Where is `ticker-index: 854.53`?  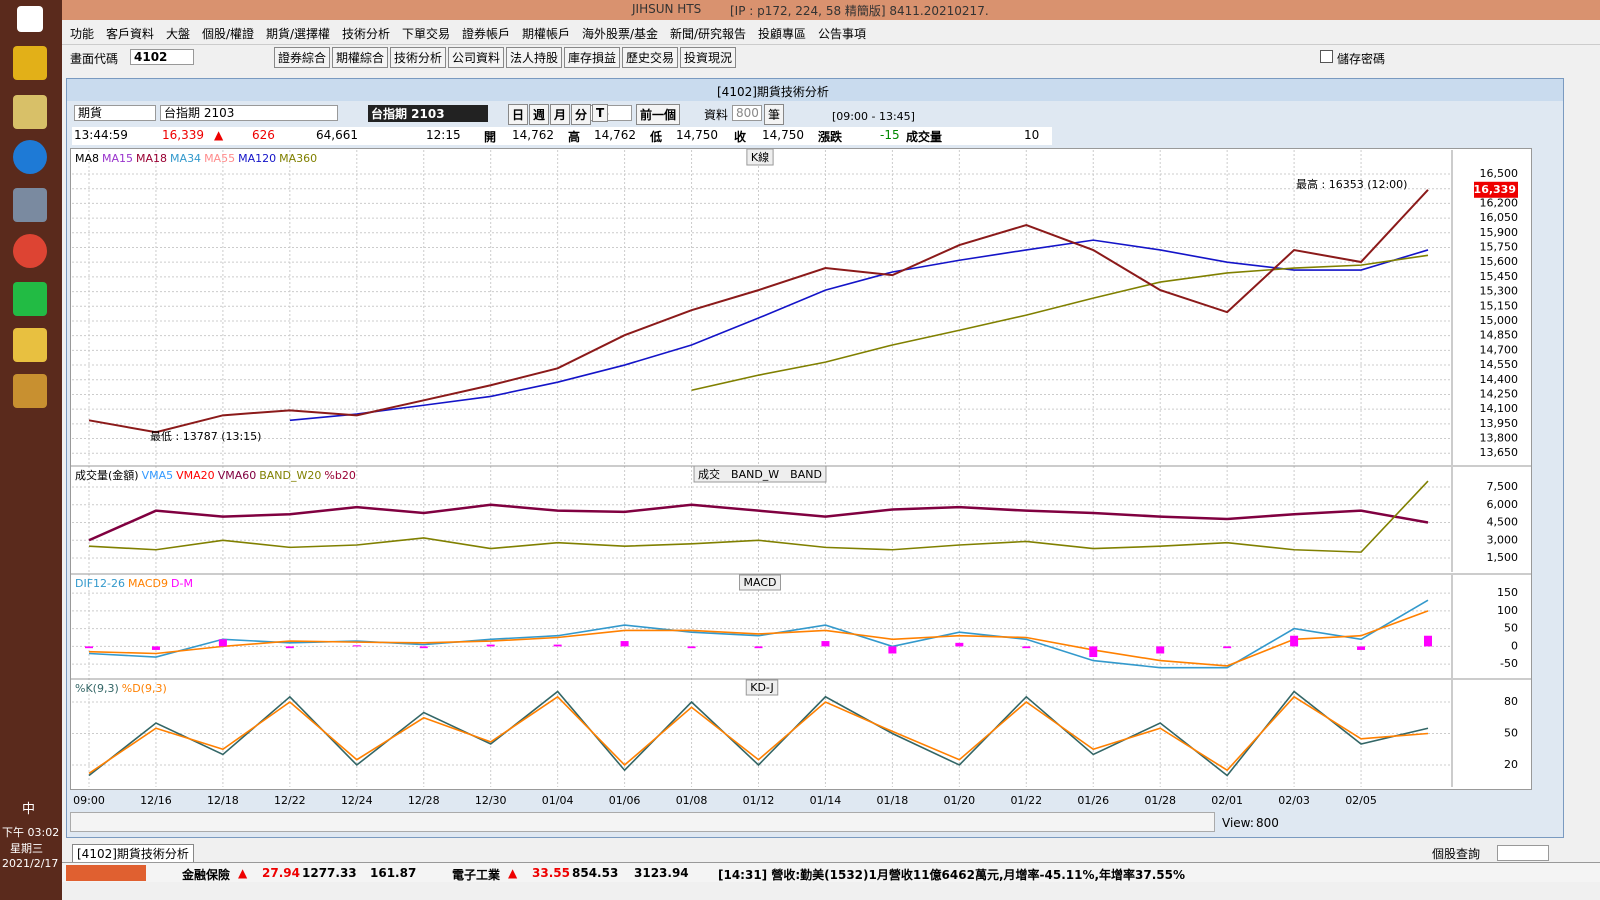 ticker-index: 854.53 is located at coordinates (595, 873).